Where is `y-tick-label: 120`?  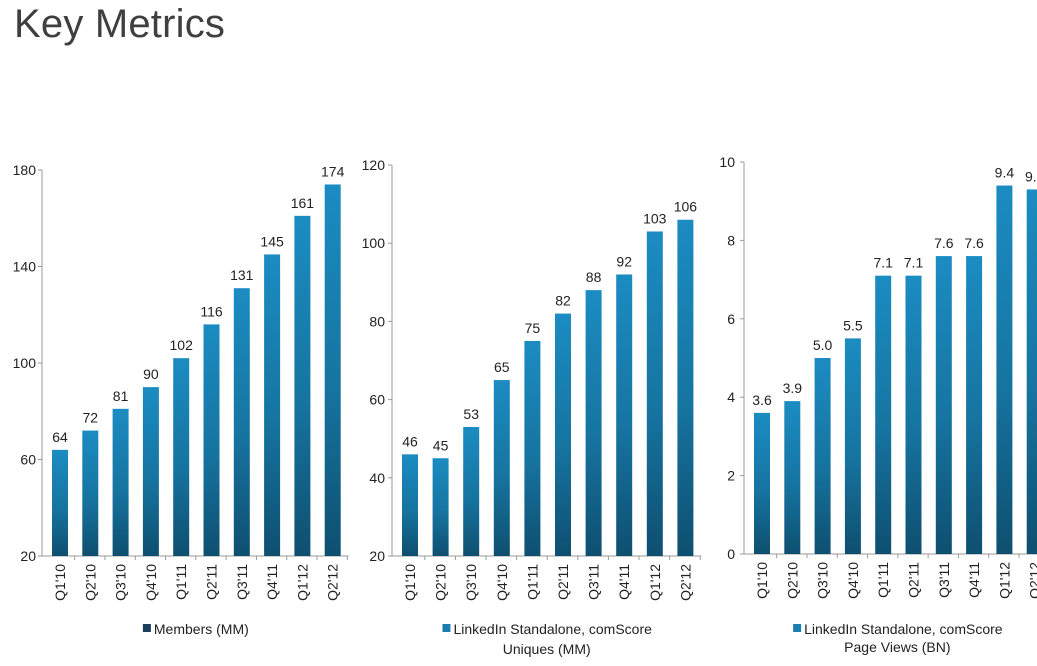 y-tick-label: 120 is located at coordinates (374, 165).